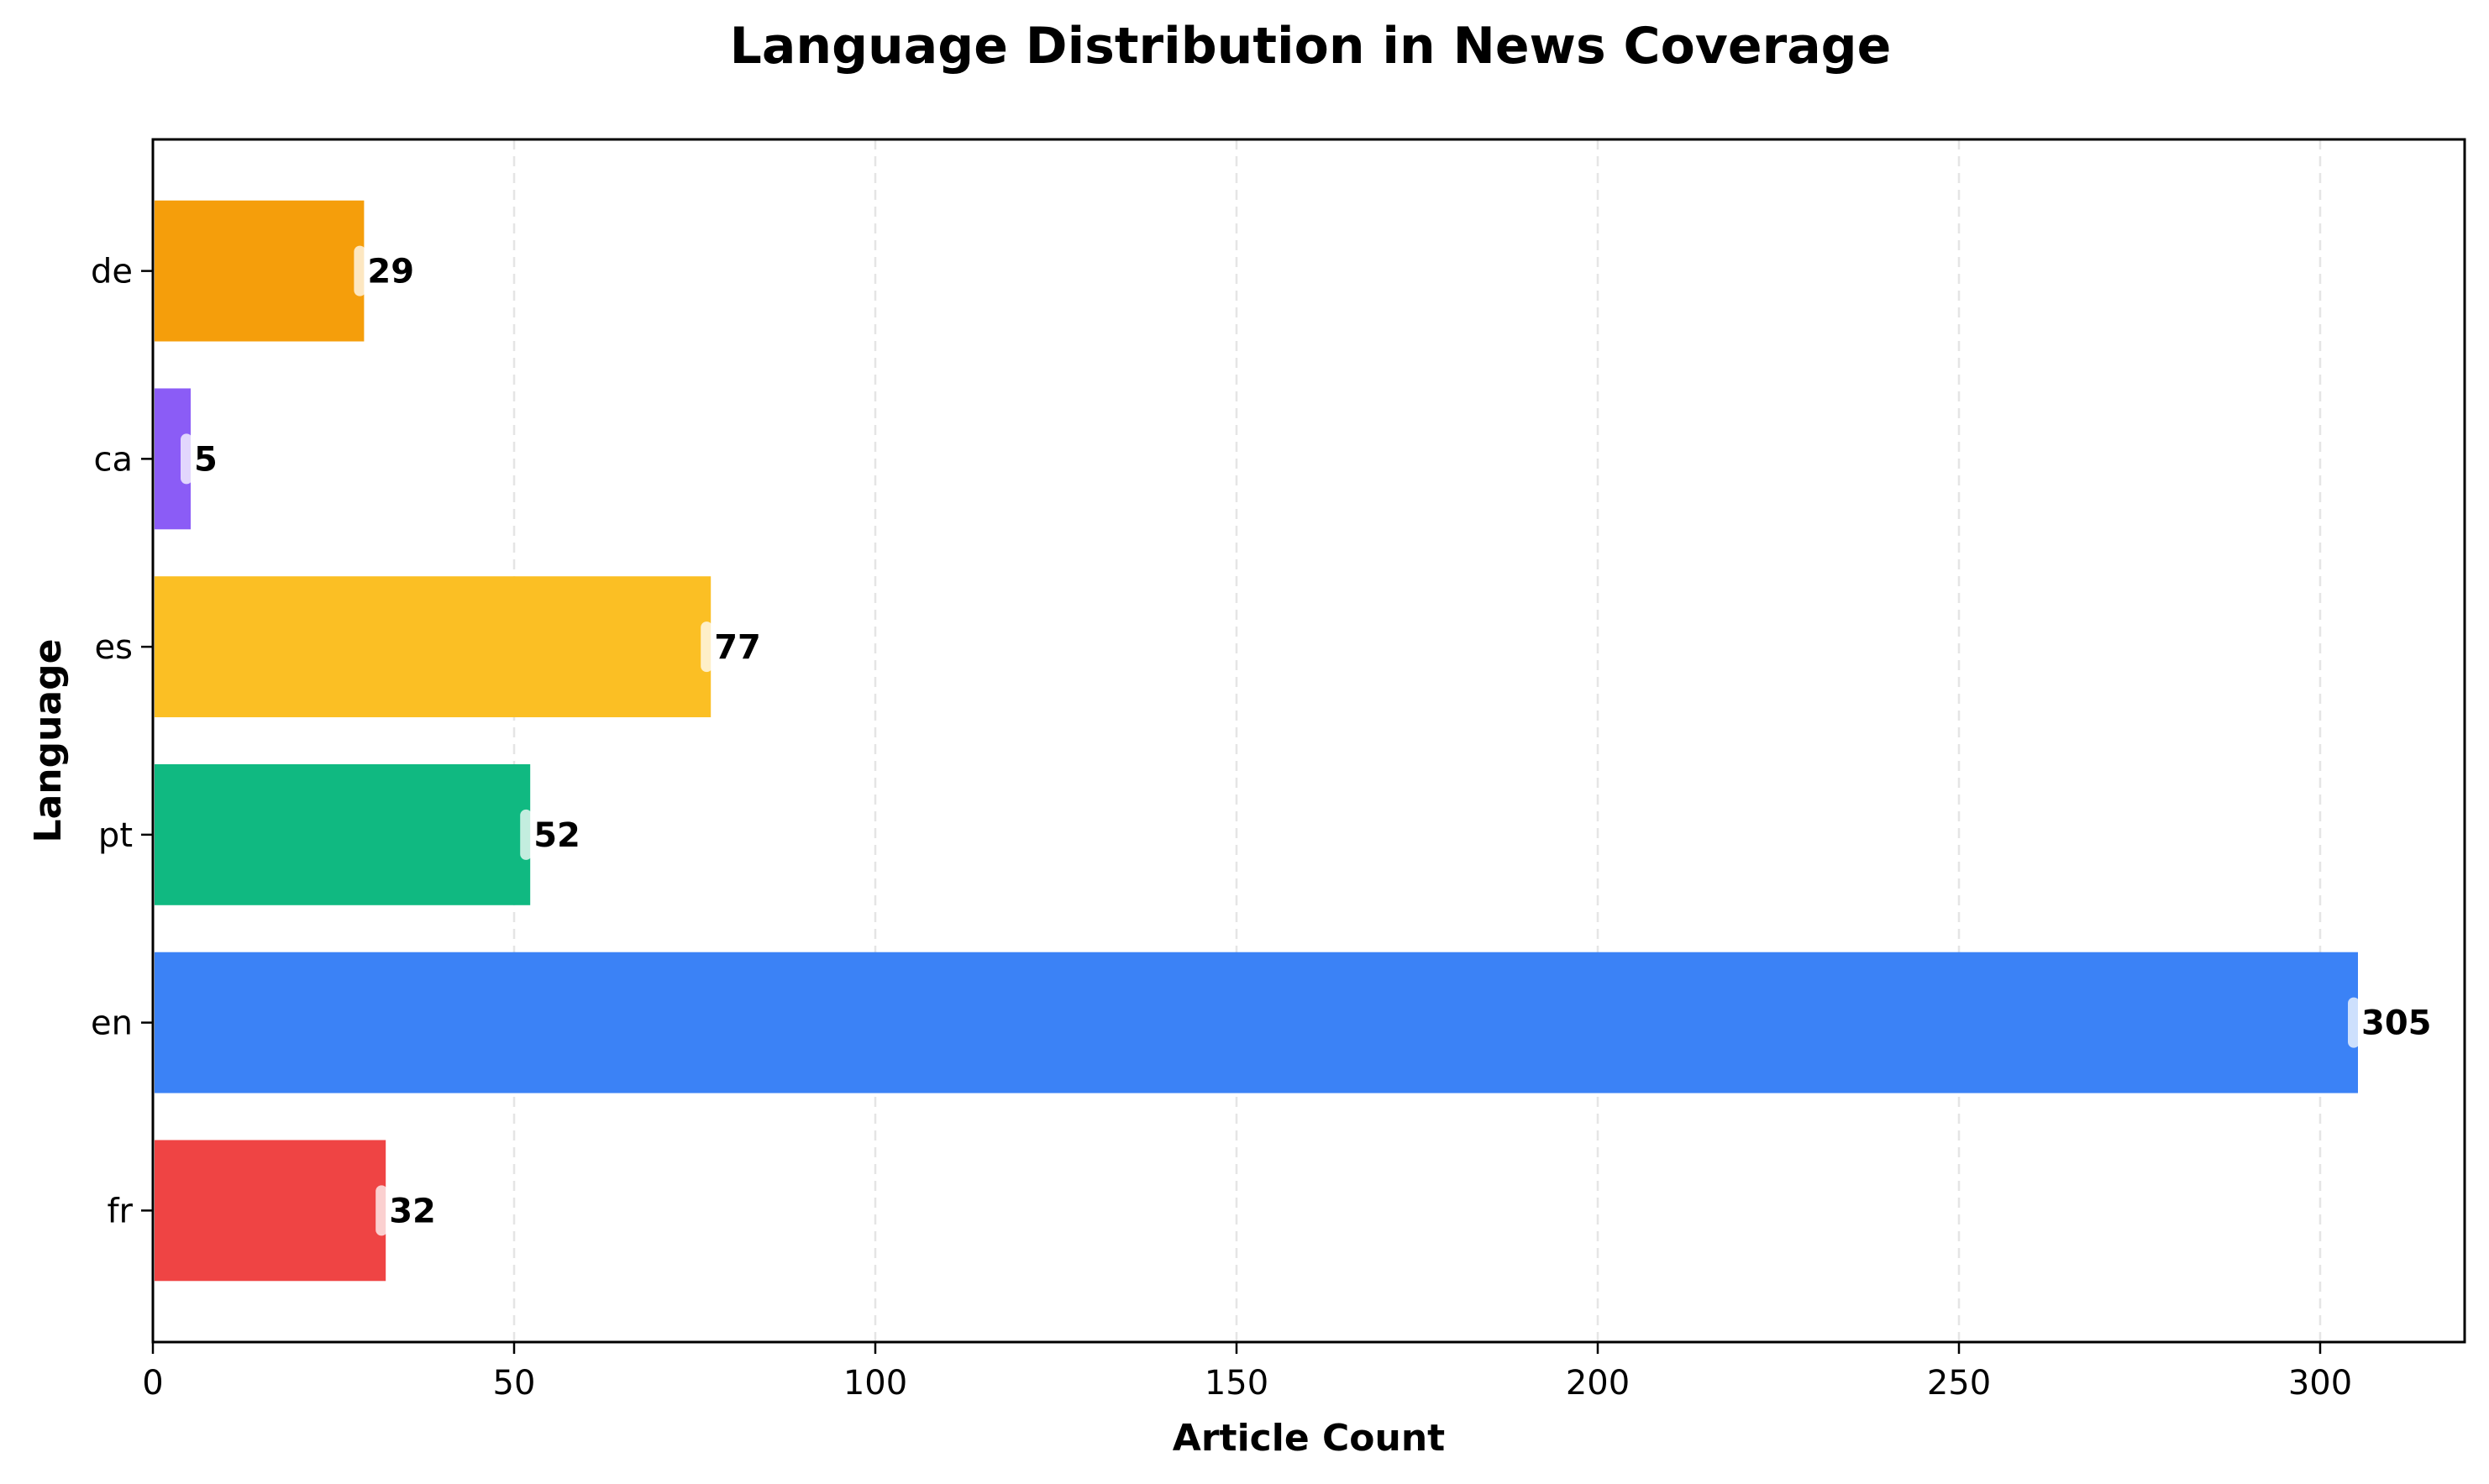  I want to click on y-axis-ticks: fr en pt es ca de, so click(122, 742).